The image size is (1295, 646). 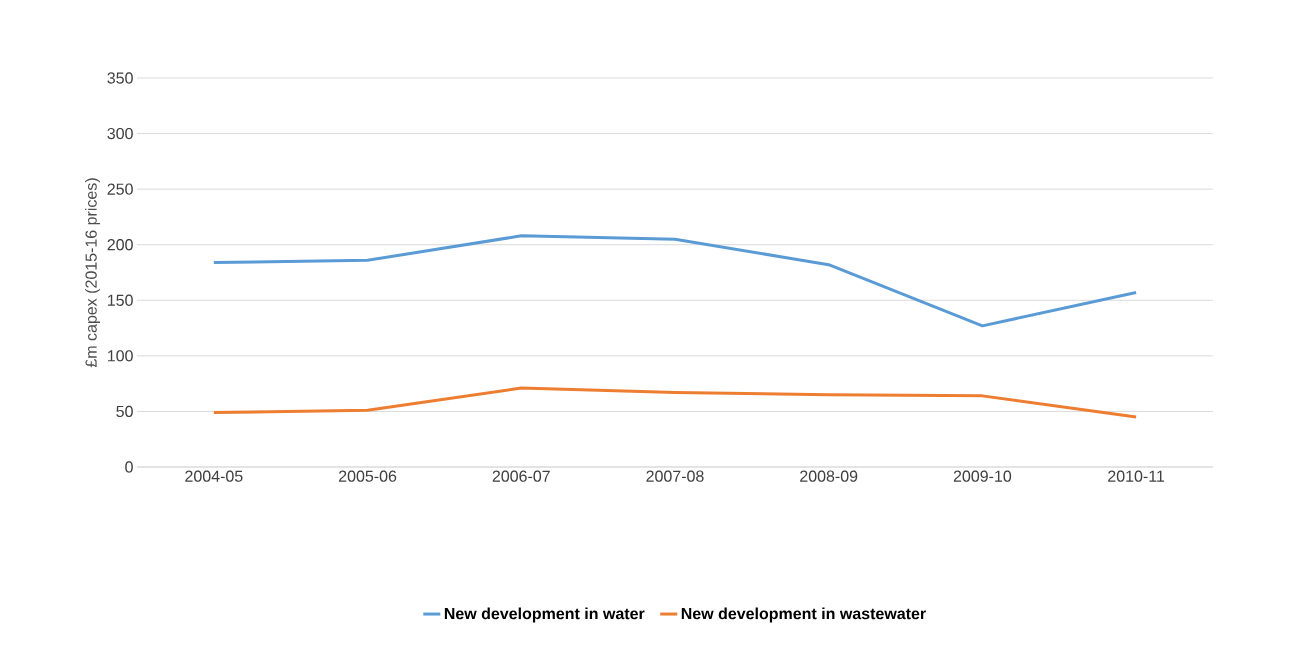 I want to click on x-tick-label: 2007-08, so click(x=675, y=476).